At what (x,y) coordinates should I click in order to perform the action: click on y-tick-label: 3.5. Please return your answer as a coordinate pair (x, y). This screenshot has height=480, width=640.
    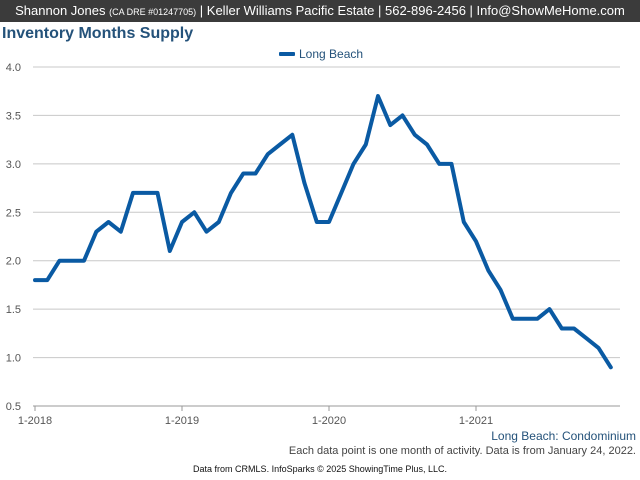
    Looking at the image, I should click on (13, 116).